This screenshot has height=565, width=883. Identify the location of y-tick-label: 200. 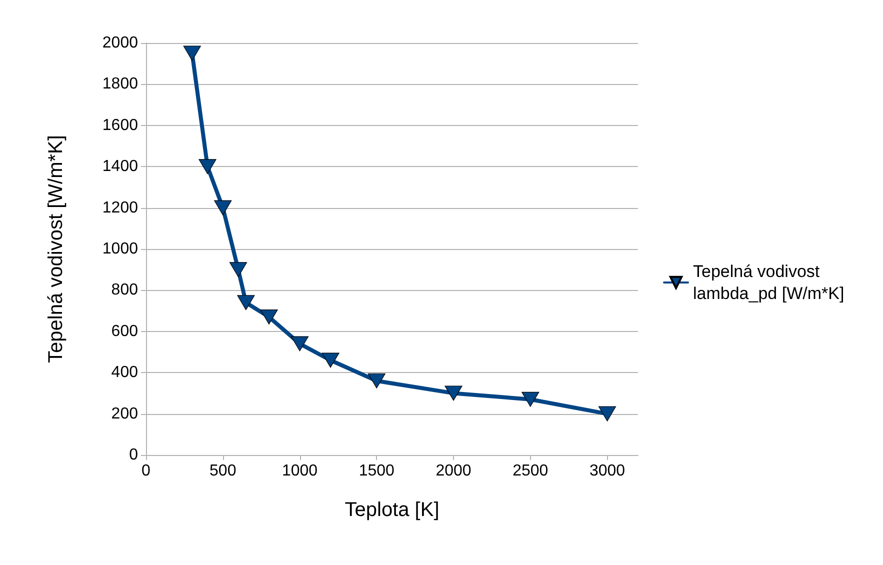
(124, 413).